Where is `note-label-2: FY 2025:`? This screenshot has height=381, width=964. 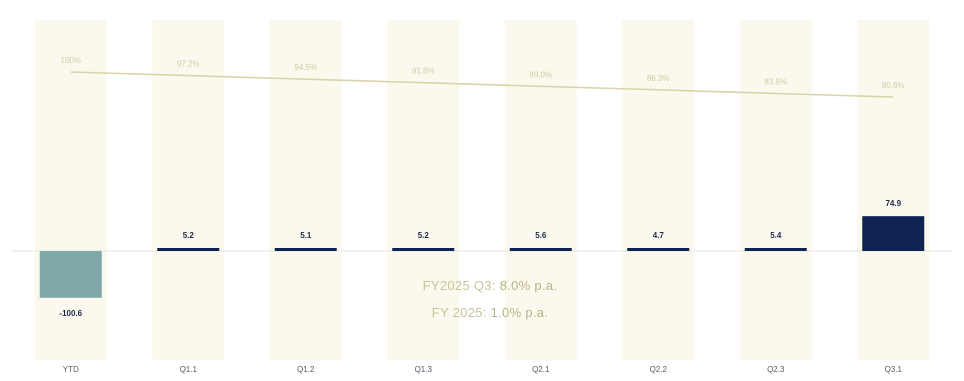
note-label-2: FY 2025: is located at coordinates (459, 312).